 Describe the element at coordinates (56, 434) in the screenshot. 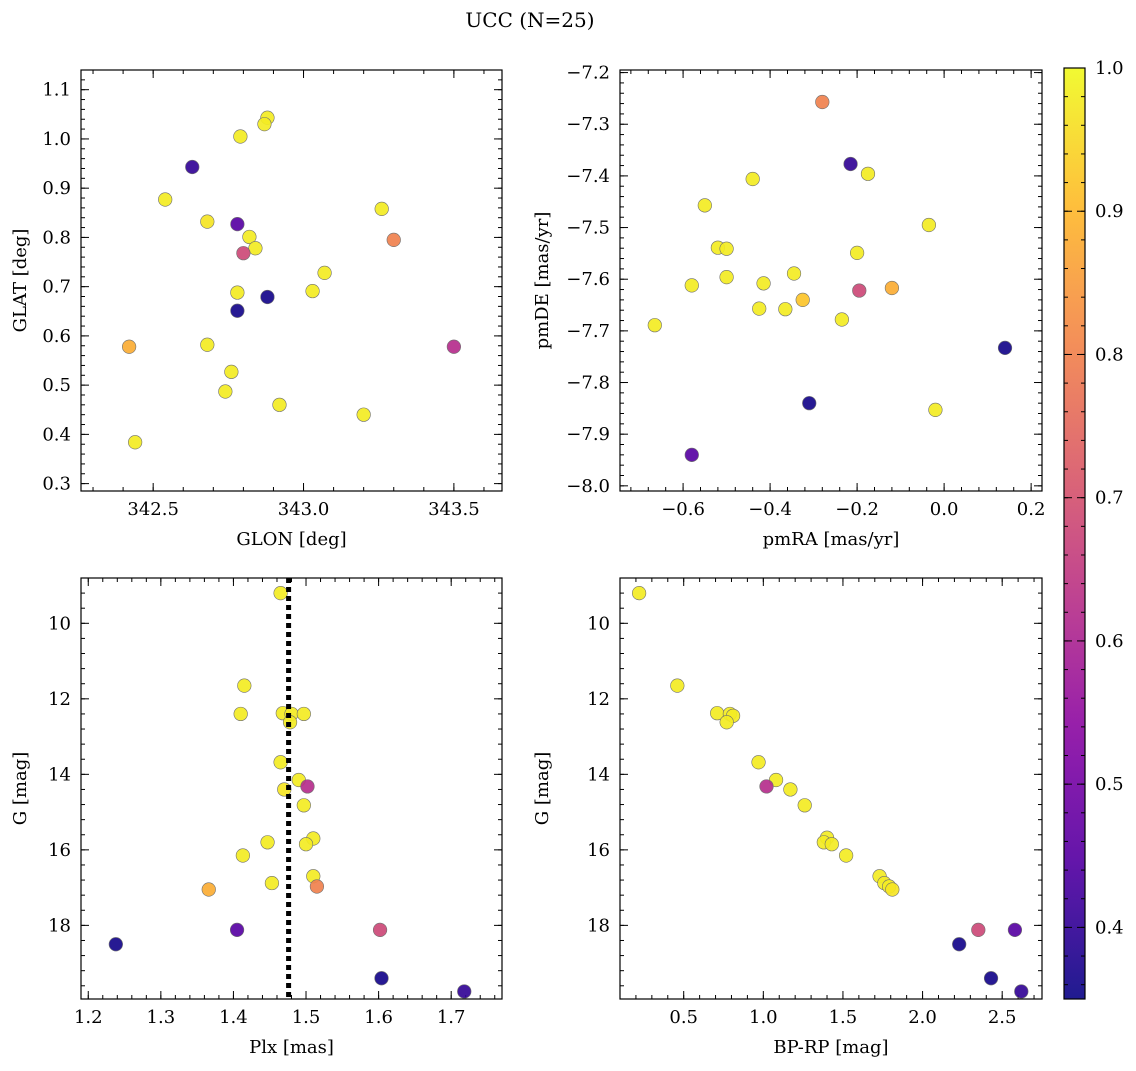

I see `y-tick-label: 0.4` at that location.